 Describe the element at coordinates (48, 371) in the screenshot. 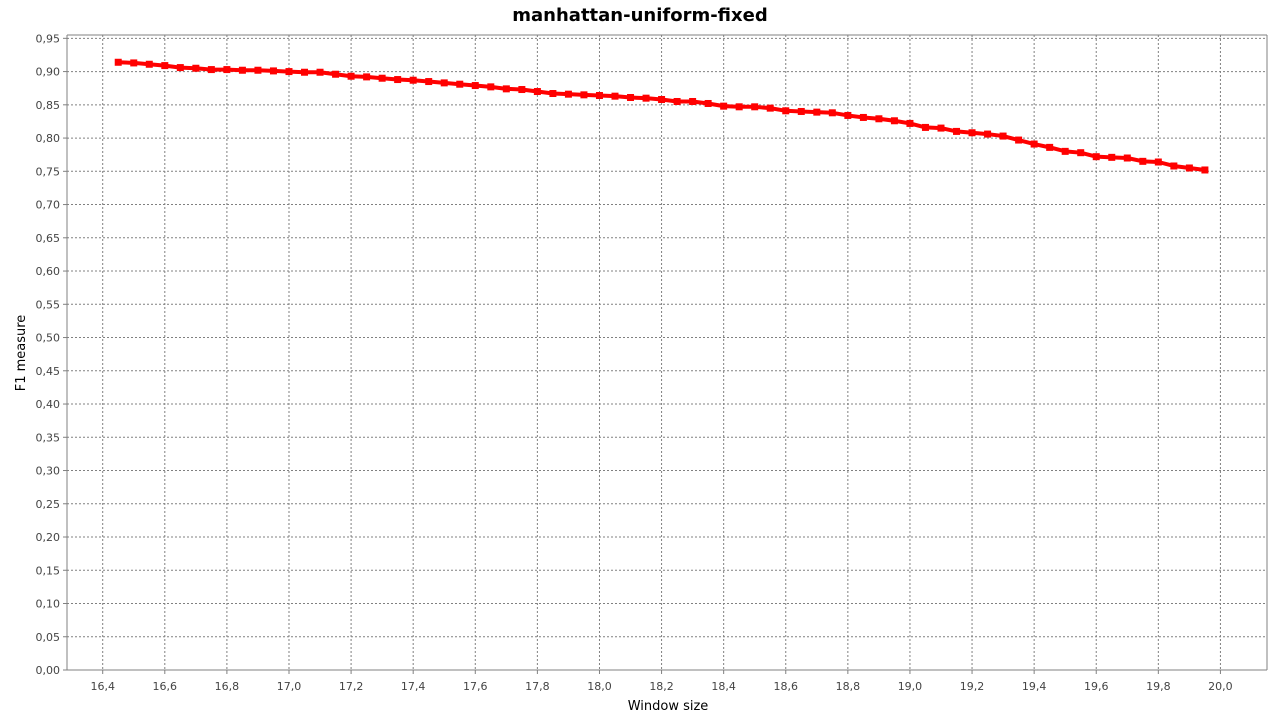

I see `y-tick-label: 0,45` at that location.